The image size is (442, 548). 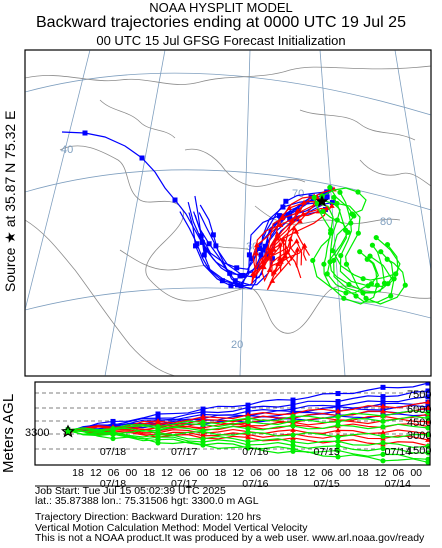 What do you see at coordinates (383, 421) in the screenshot?
I see `green-height-1-marker` at bounding box center [383, 421].